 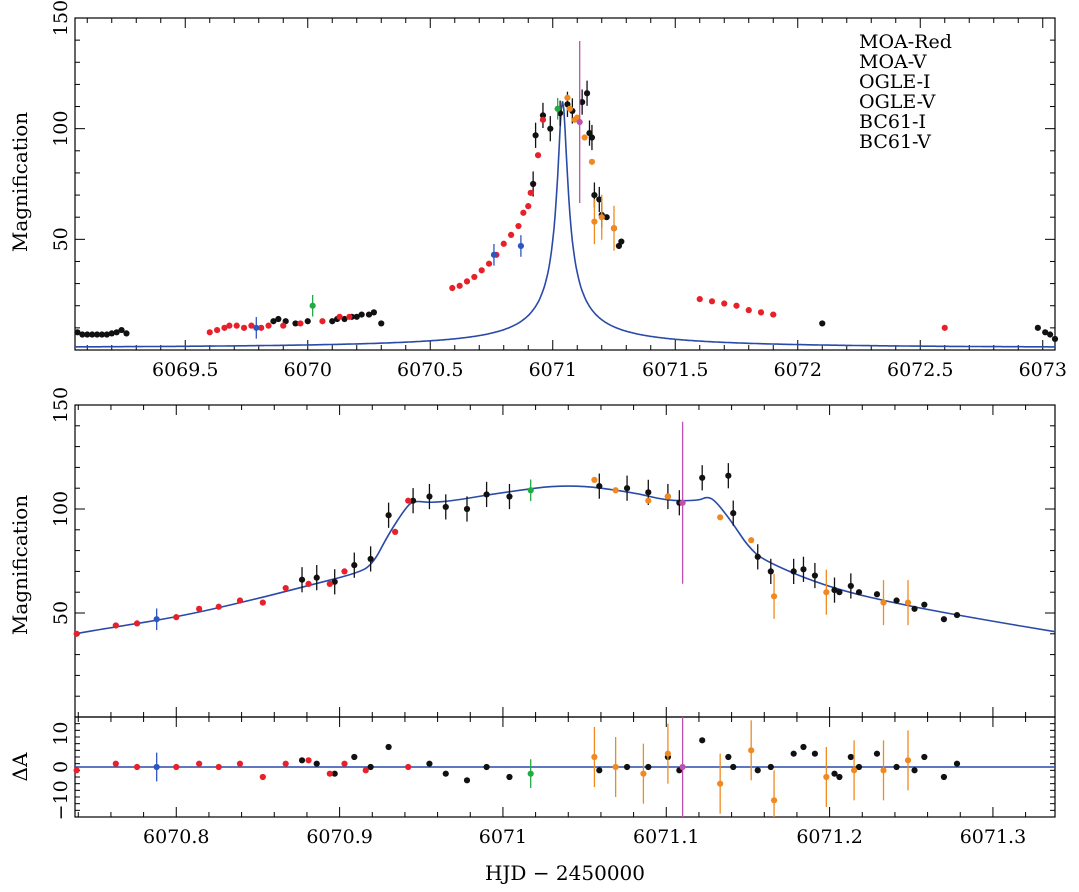 What do you see at coordinates (61, 405) in the screenshot?
I see `zoom-panel-ytick-label: 150` at bounding box center [61, 405].